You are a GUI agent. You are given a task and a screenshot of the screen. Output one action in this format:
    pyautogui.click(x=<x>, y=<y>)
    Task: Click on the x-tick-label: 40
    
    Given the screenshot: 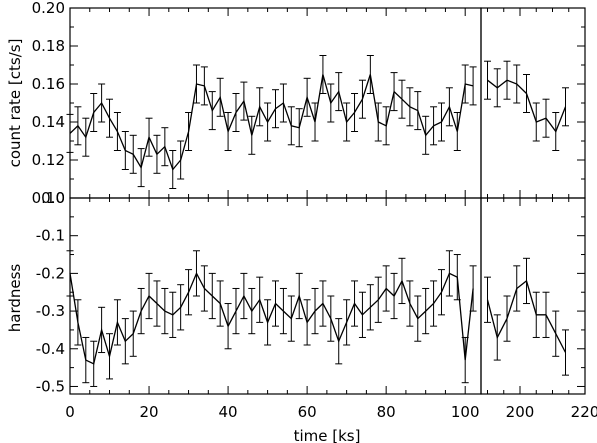 What is the action you would take?
    pyautogui.click(x=228, y=412)
    